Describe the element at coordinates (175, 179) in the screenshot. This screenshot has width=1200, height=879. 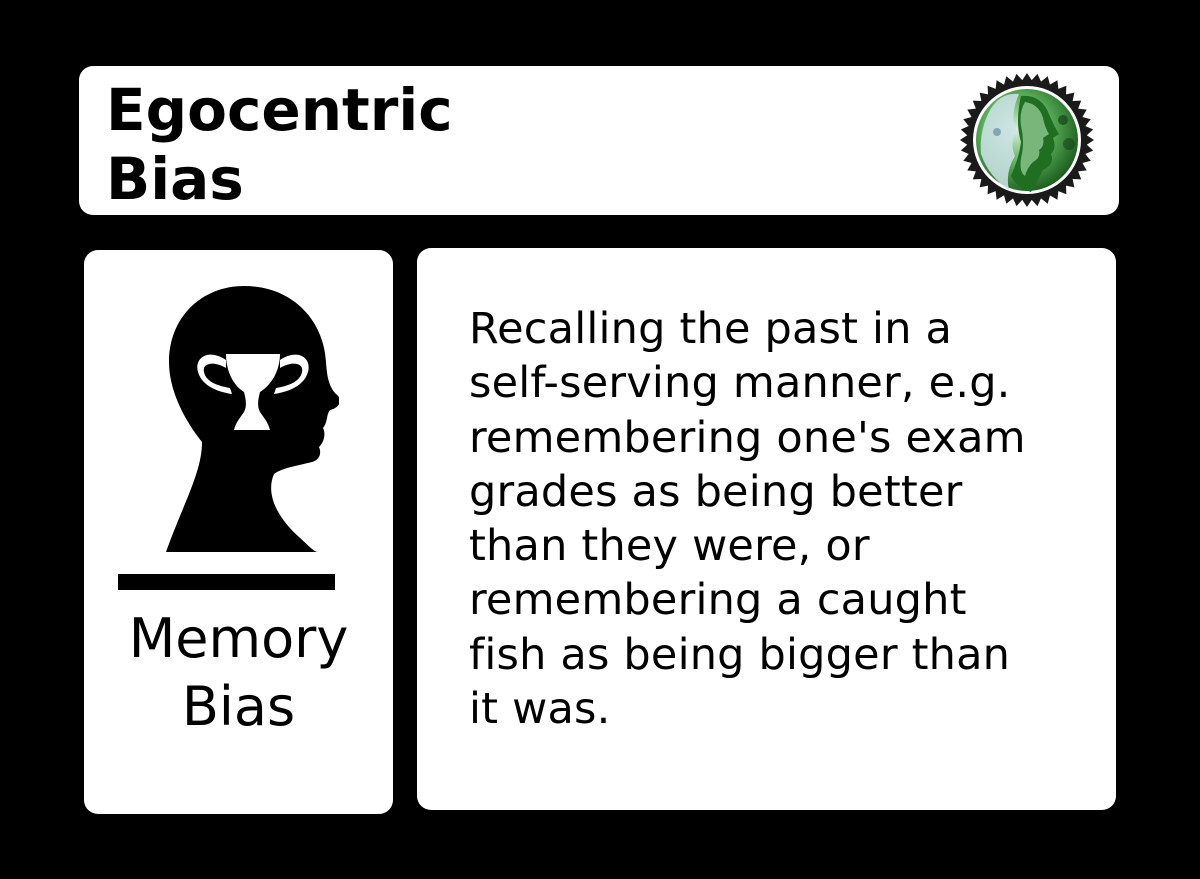
I see `card-title-line: Bias` at that location.